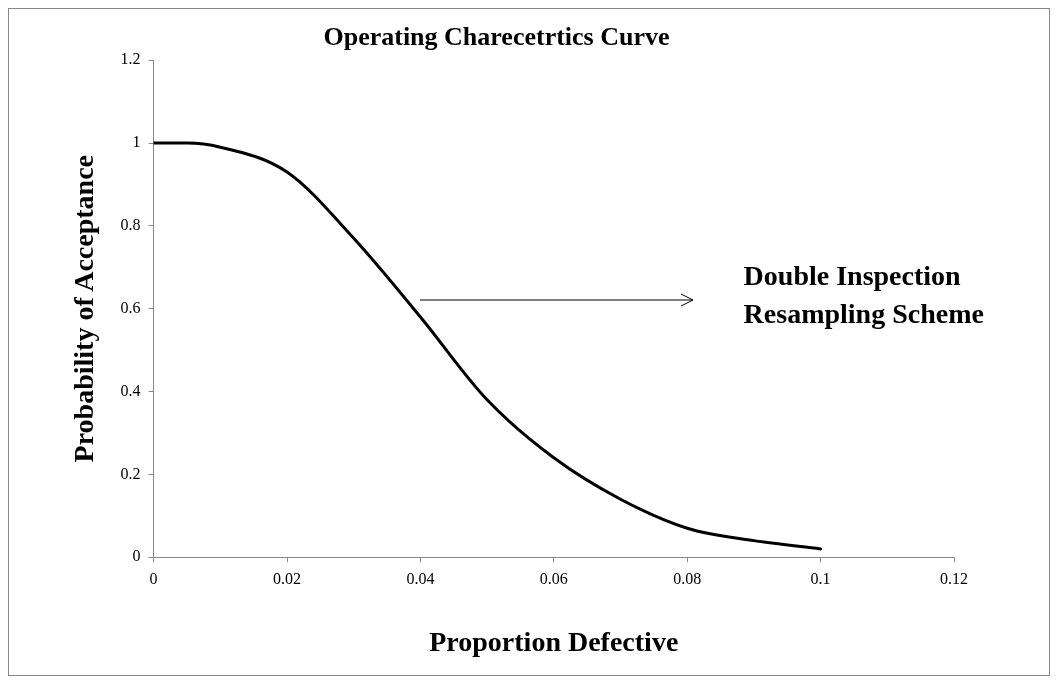  Describe the element at coordinates (130, 59) in the screenshot. I see `y-tick-label: 1.2` at that location.